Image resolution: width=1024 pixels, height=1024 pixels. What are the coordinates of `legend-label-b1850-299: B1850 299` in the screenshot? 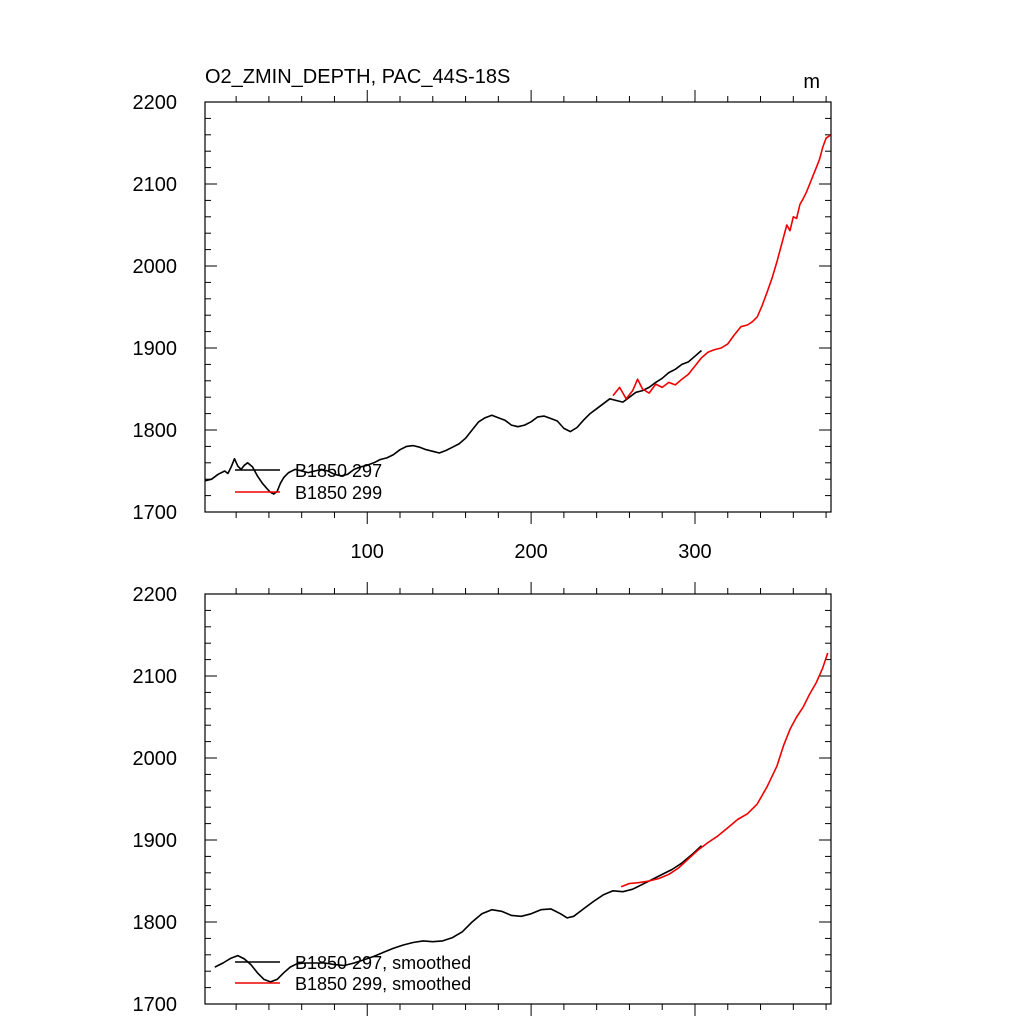 It's located at (338, 493).